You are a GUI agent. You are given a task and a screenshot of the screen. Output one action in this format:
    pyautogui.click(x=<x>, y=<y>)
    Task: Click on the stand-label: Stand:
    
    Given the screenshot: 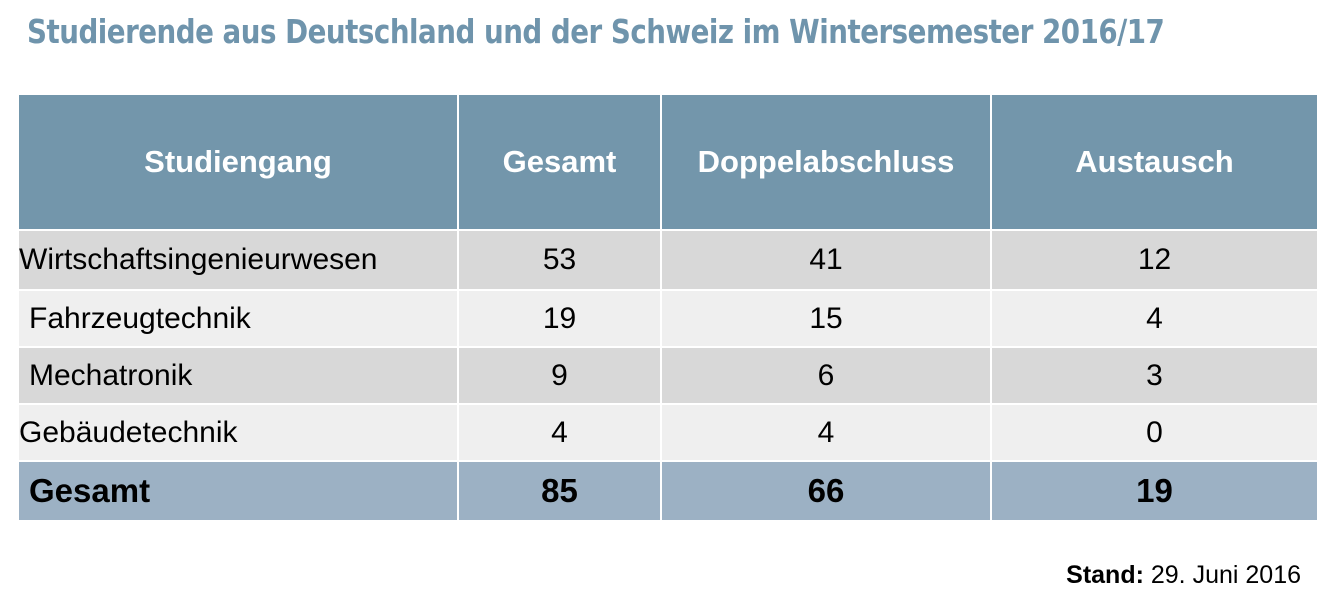 What is the action you would take?
    pyautogui.click(x=1105, y=575)
    